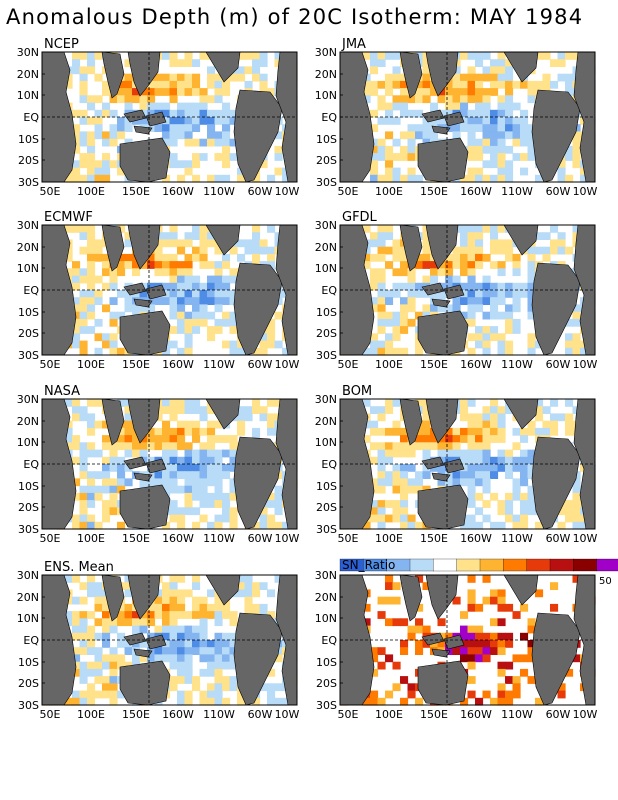 Image resolution: width=618 pixels, height=800 pixels. Describe the element at coordinates (353, 44) in the screenshot. I see `panel-title: JMA` at that location.